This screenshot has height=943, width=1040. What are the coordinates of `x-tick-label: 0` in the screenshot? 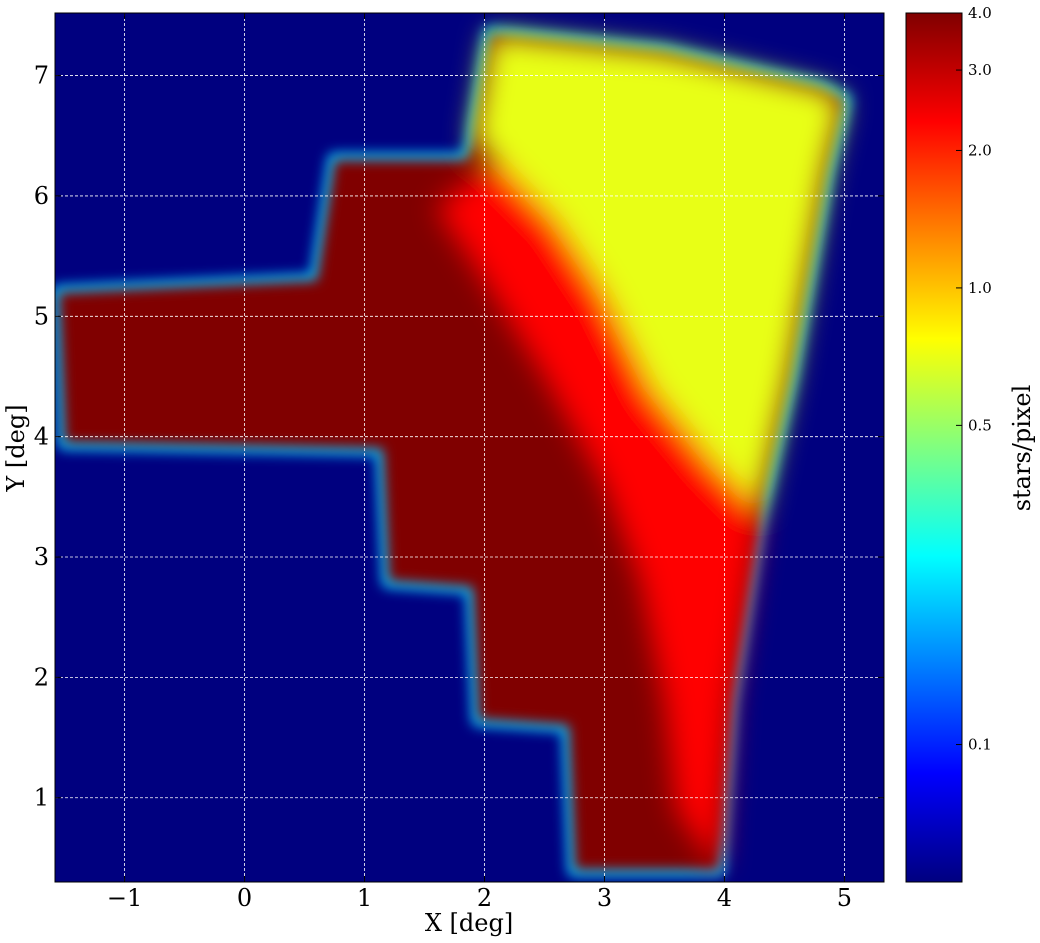 It's located at (244, 898).